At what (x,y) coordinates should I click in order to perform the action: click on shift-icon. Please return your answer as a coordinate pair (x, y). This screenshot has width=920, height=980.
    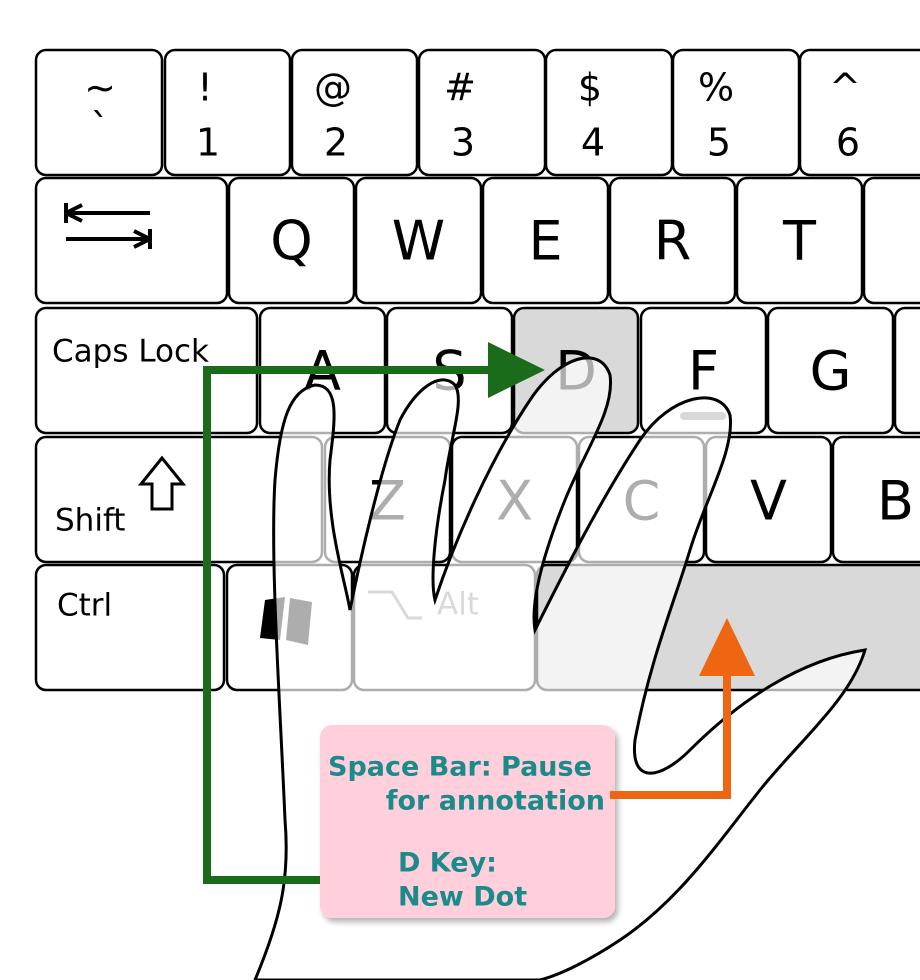
    Looking at the image, I should click on (162, 483).